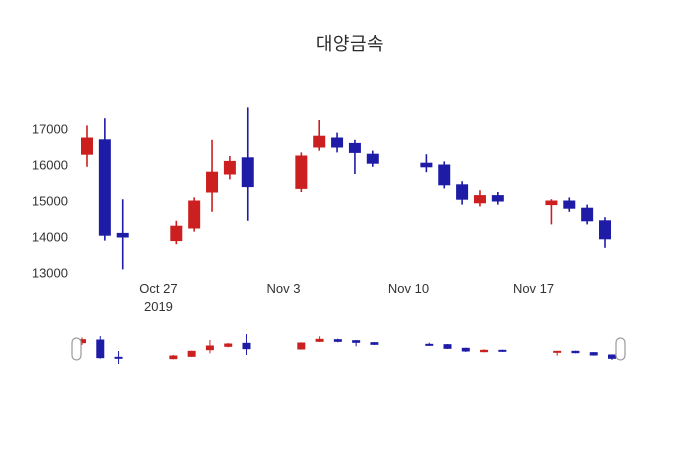 The height and width of the screenshot is (450, 700). What do you see at coordinates (158, 306) in the screenshot?
I see `x-axis-year: 2019` at bounding box center [158, 306].